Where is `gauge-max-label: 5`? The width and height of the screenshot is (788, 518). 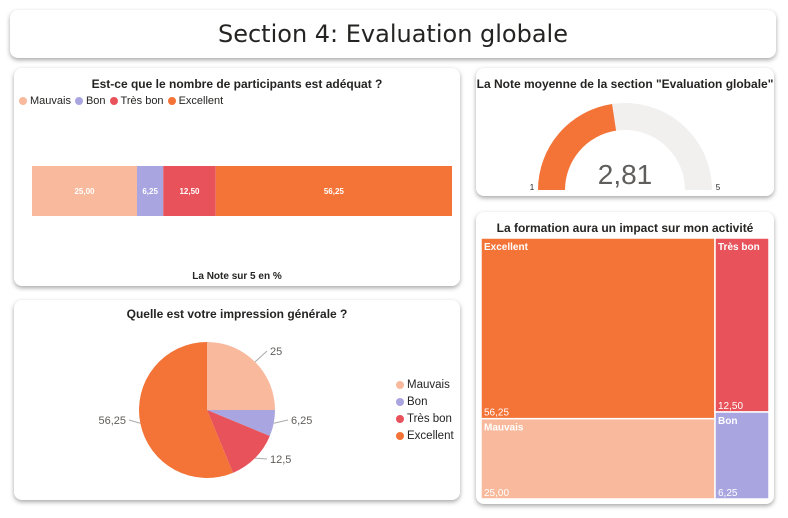
gauge-max-label: 5 is located at coordinates (718, 187).